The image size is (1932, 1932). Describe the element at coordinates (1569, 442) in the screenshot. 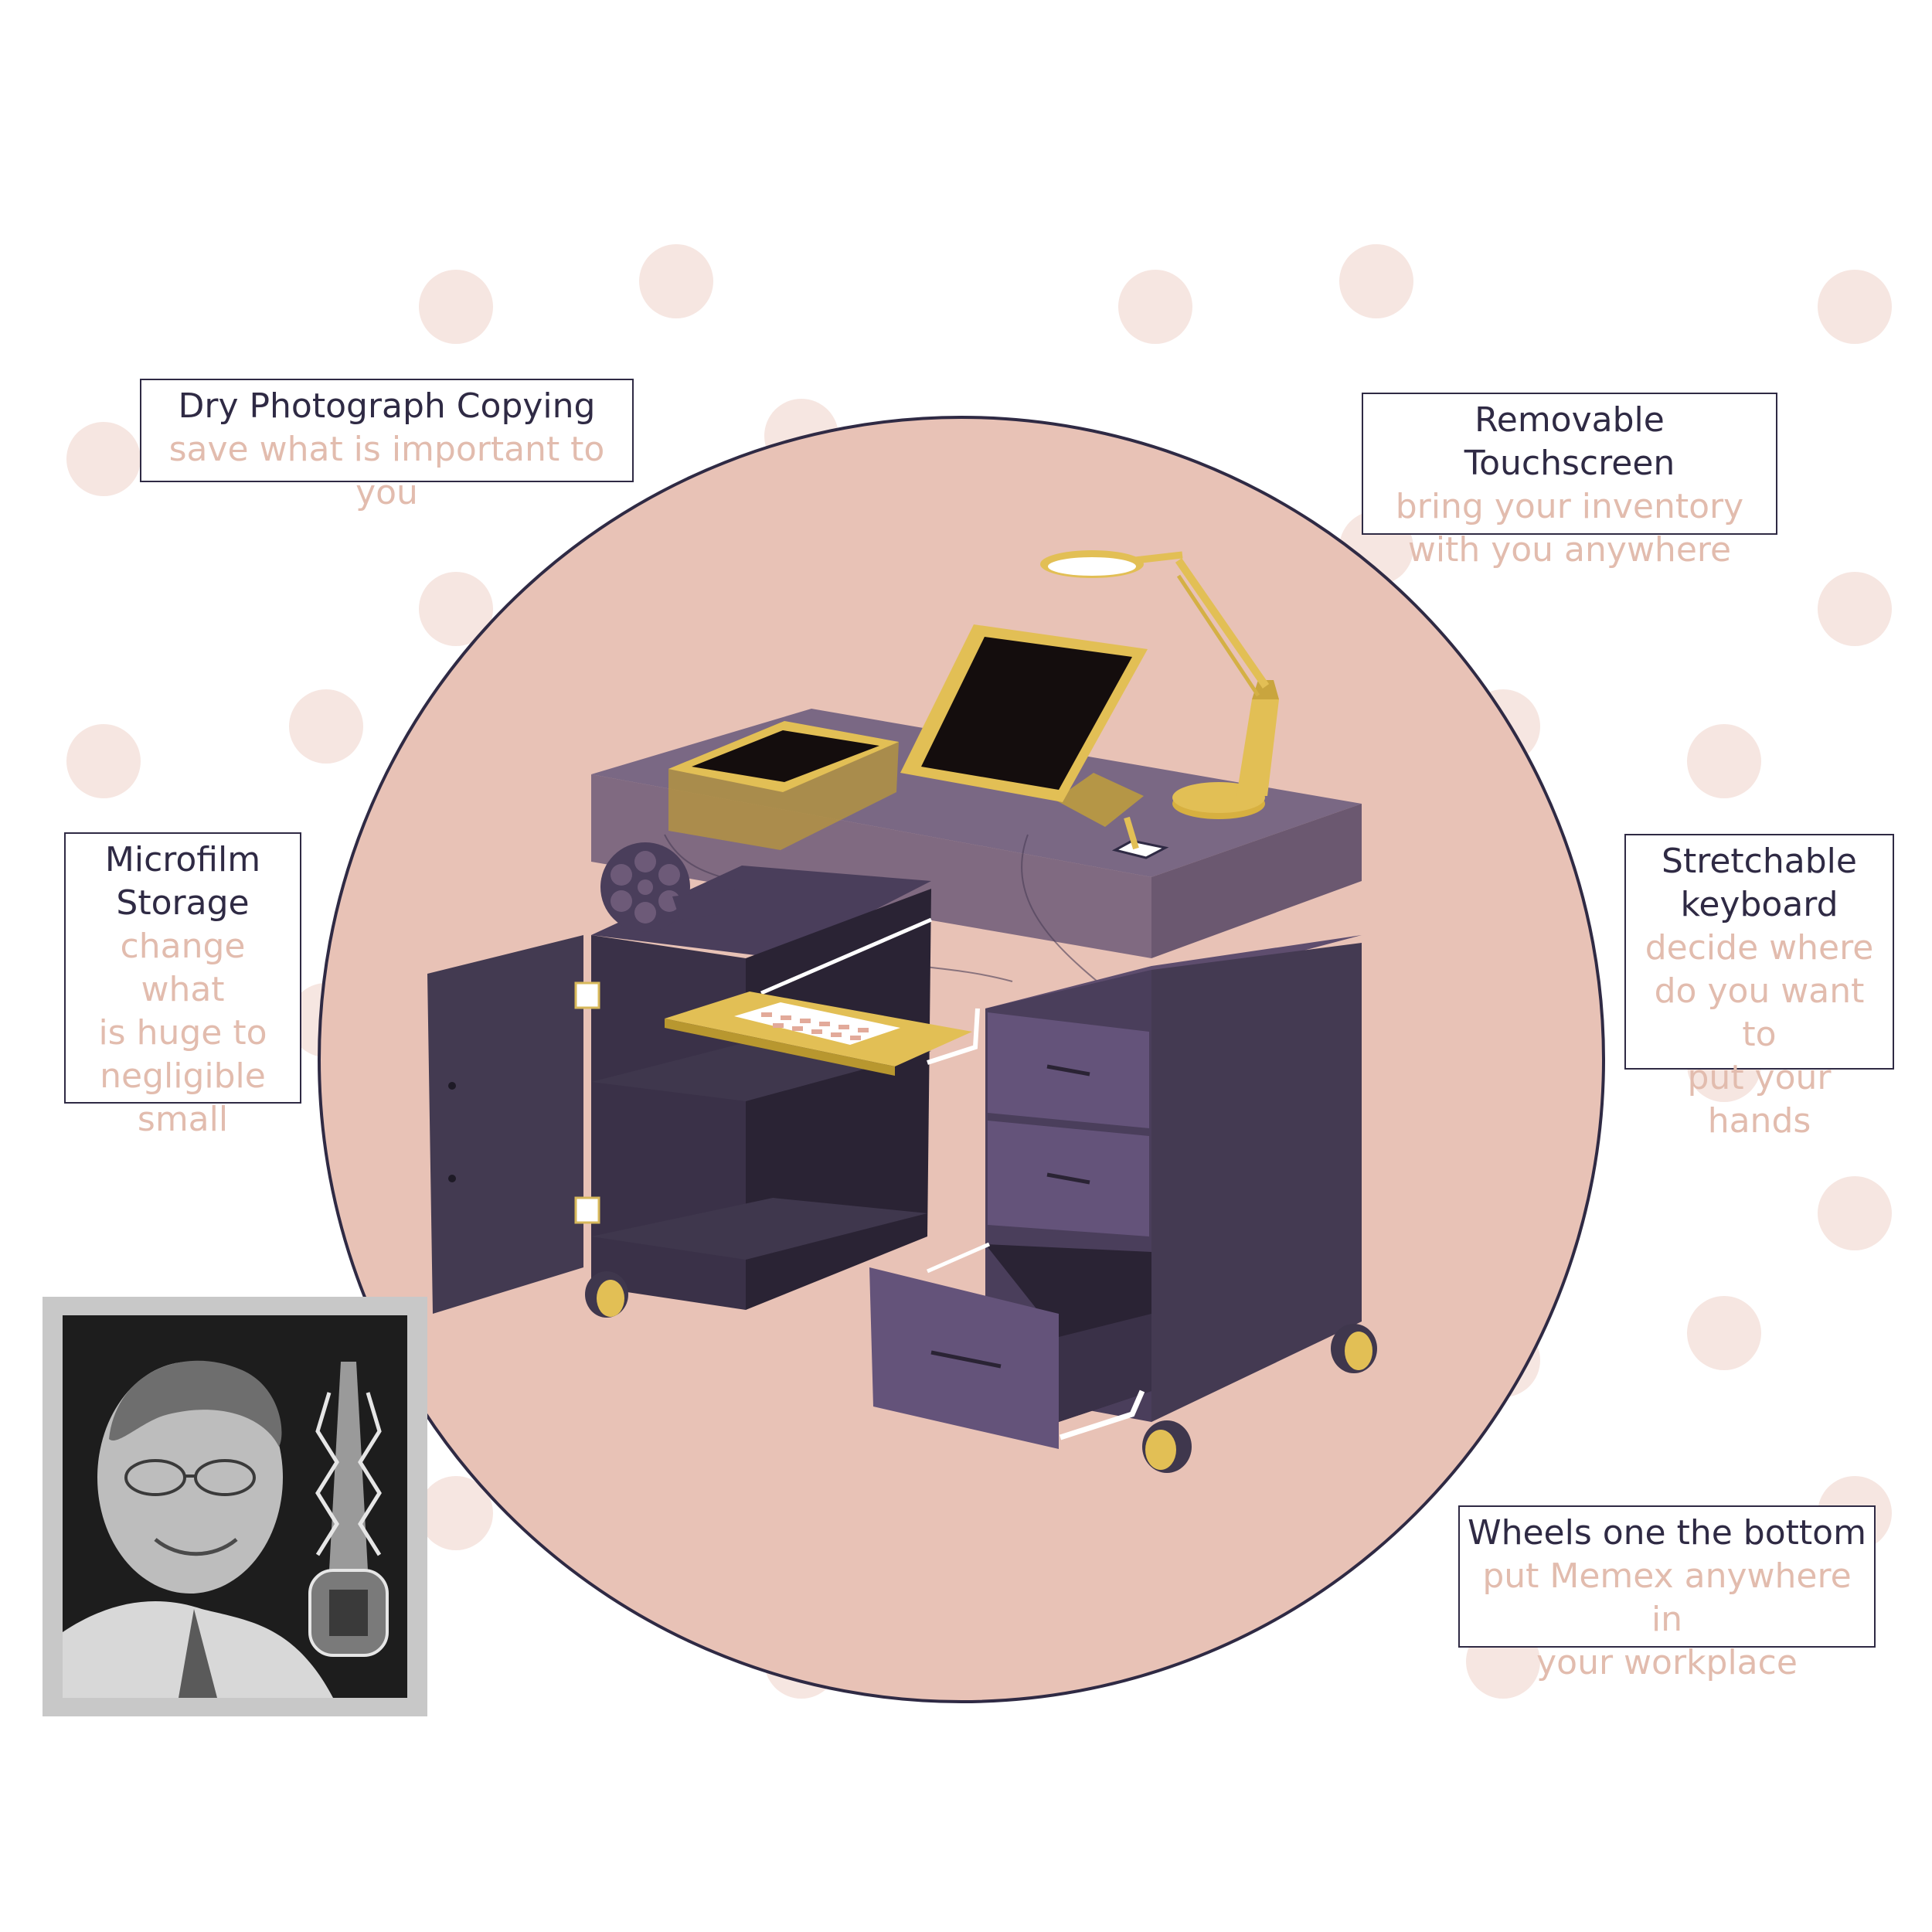

I see `callout-title: Removable Touchscreen` at that location.